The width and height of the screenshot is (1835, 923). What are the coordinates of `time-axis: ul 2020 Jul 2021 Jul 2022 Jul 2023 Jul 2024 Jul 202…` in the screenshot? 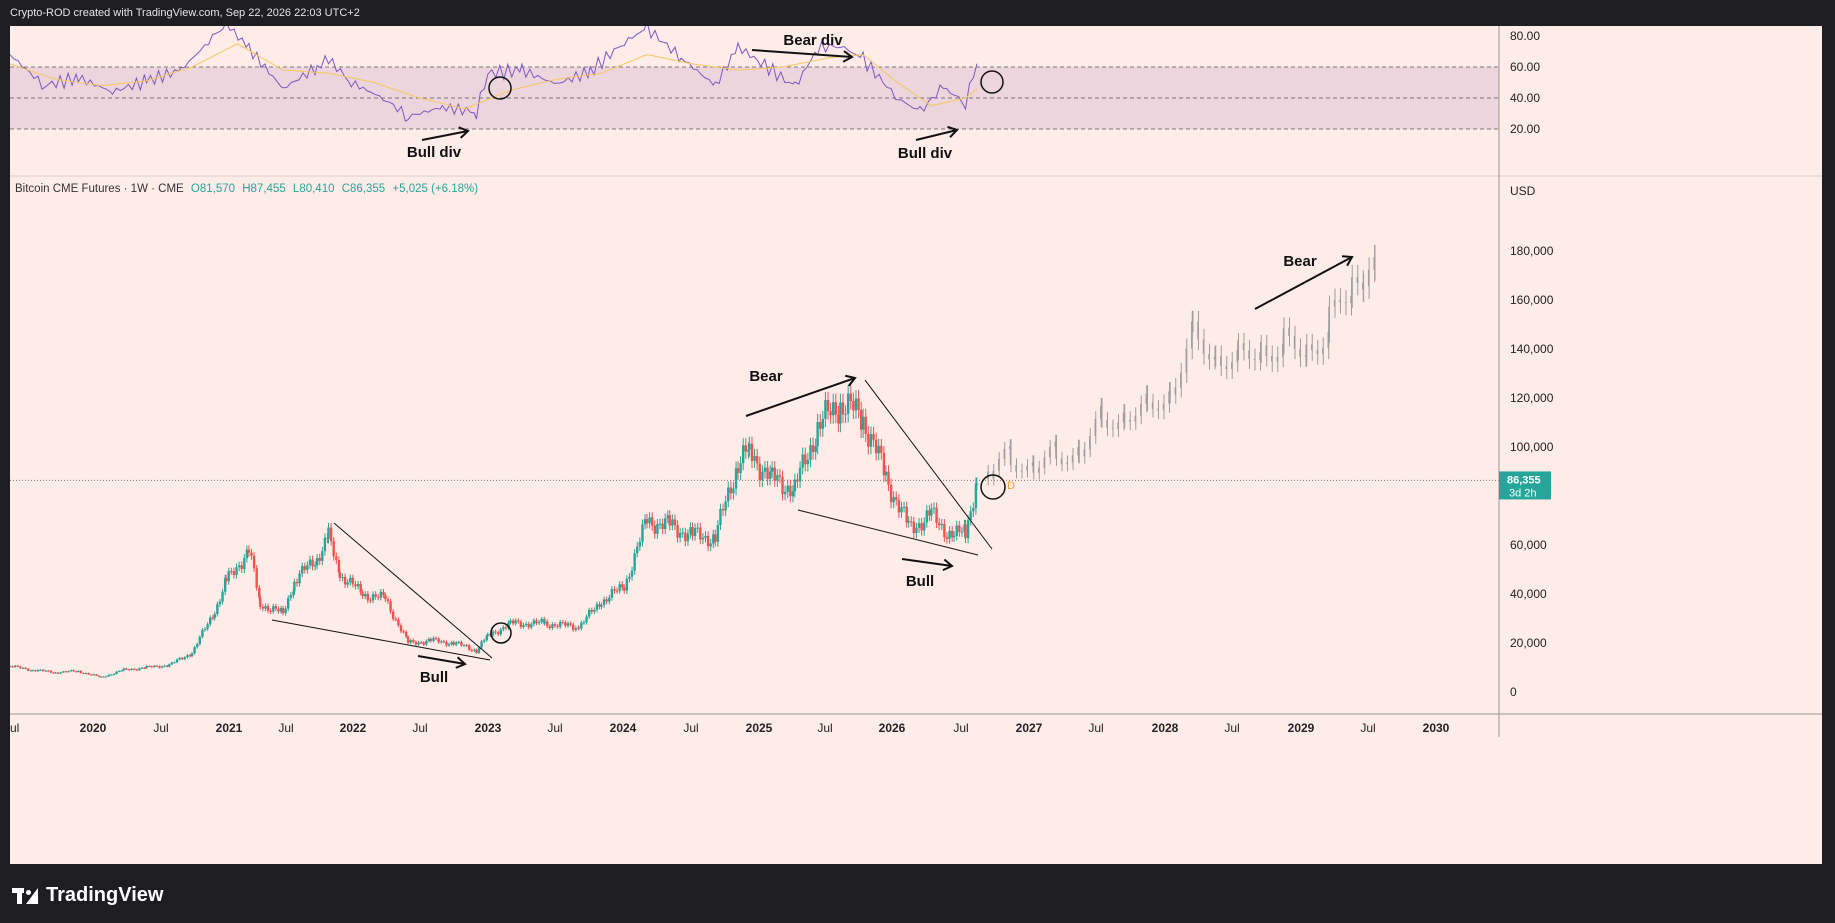 It's located at (730, 728).